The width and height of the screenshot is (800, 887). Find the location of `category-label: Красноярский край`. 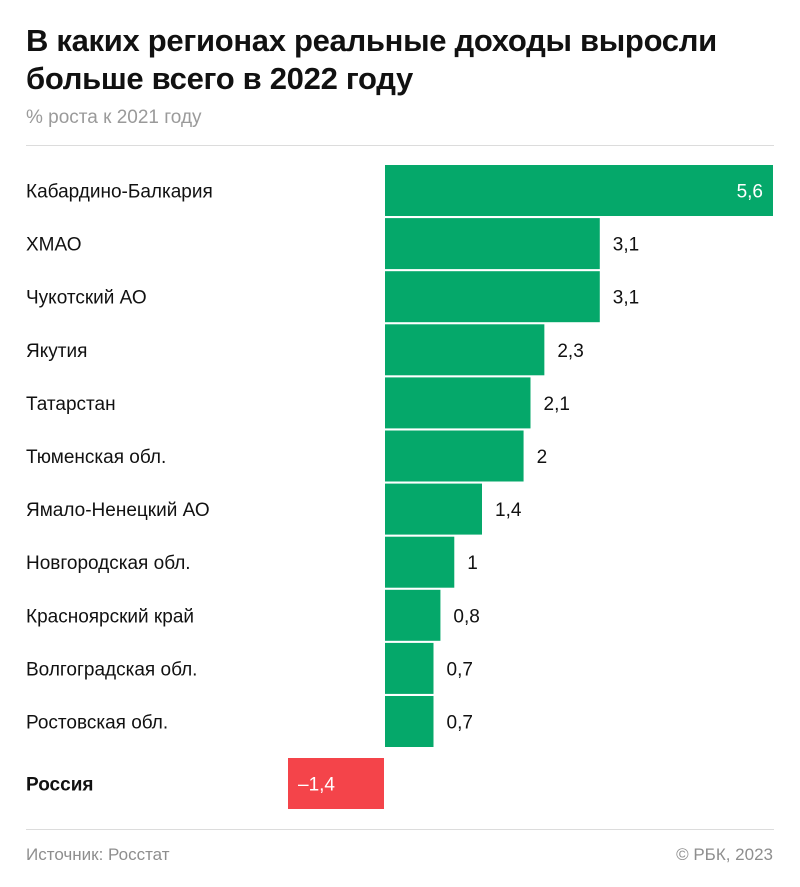

category-label: Красноярский край is located at coordinates (110, 616).